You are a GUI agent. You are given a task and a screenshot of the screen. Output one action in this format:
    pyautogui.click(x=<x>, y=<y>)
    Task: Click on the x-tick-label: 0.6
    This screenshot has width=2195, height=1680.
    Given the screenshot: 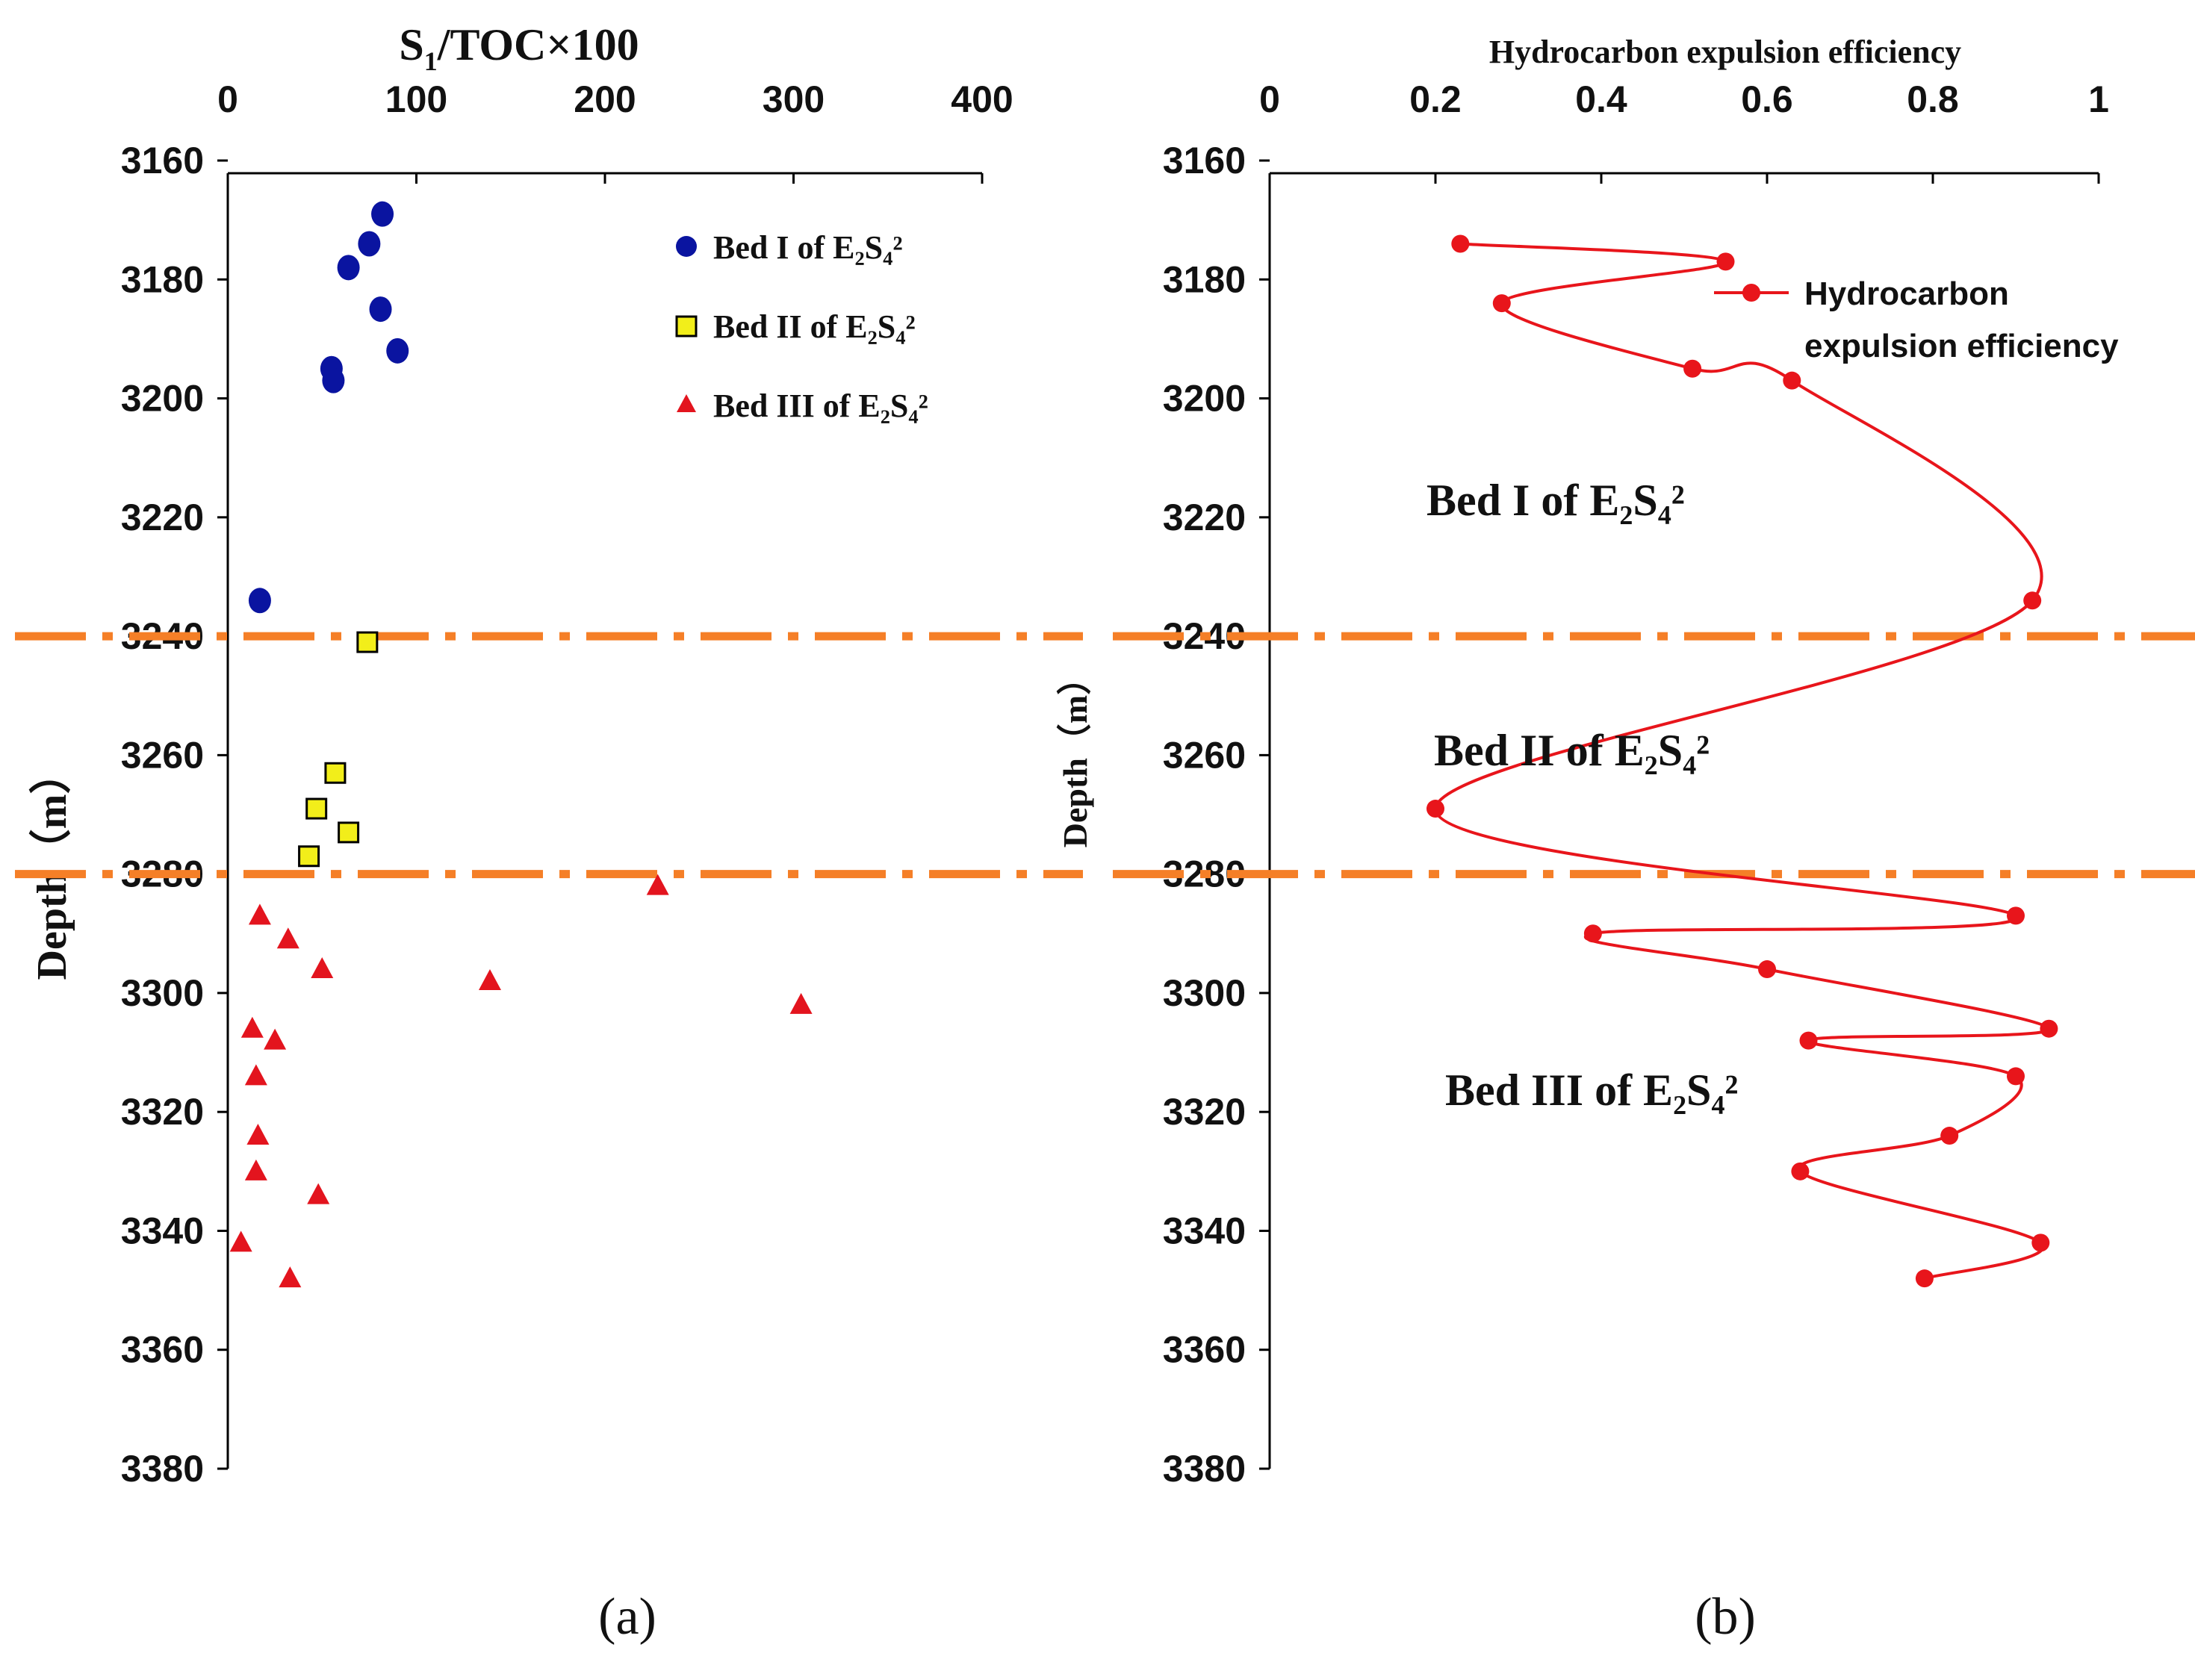 What is the action you would take?
    pyautogui.click(x=1767, y=99)
    